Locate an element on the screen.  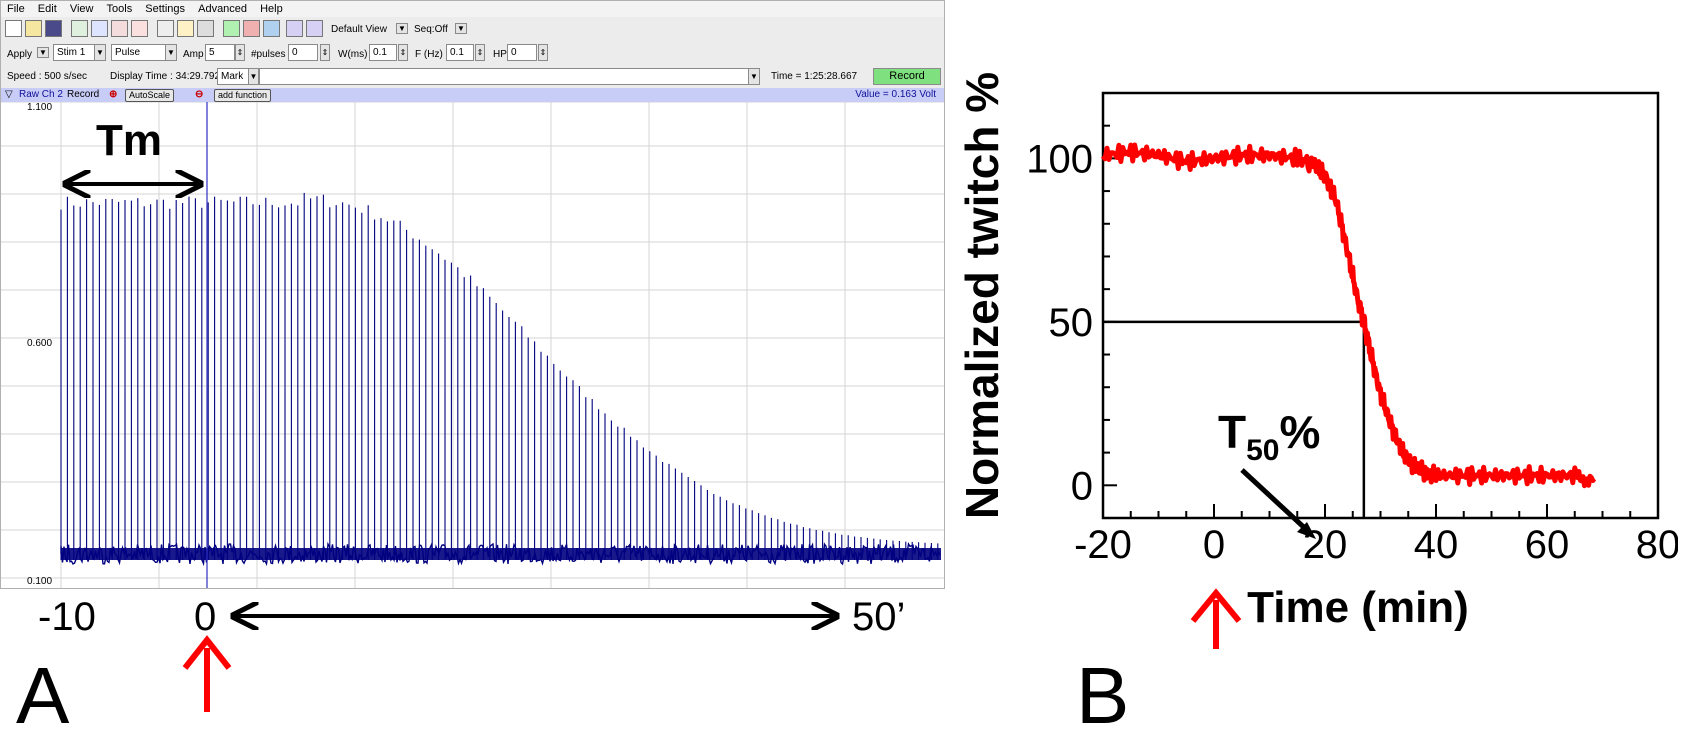
view-select: Default View is located at coordinates (359, 29).